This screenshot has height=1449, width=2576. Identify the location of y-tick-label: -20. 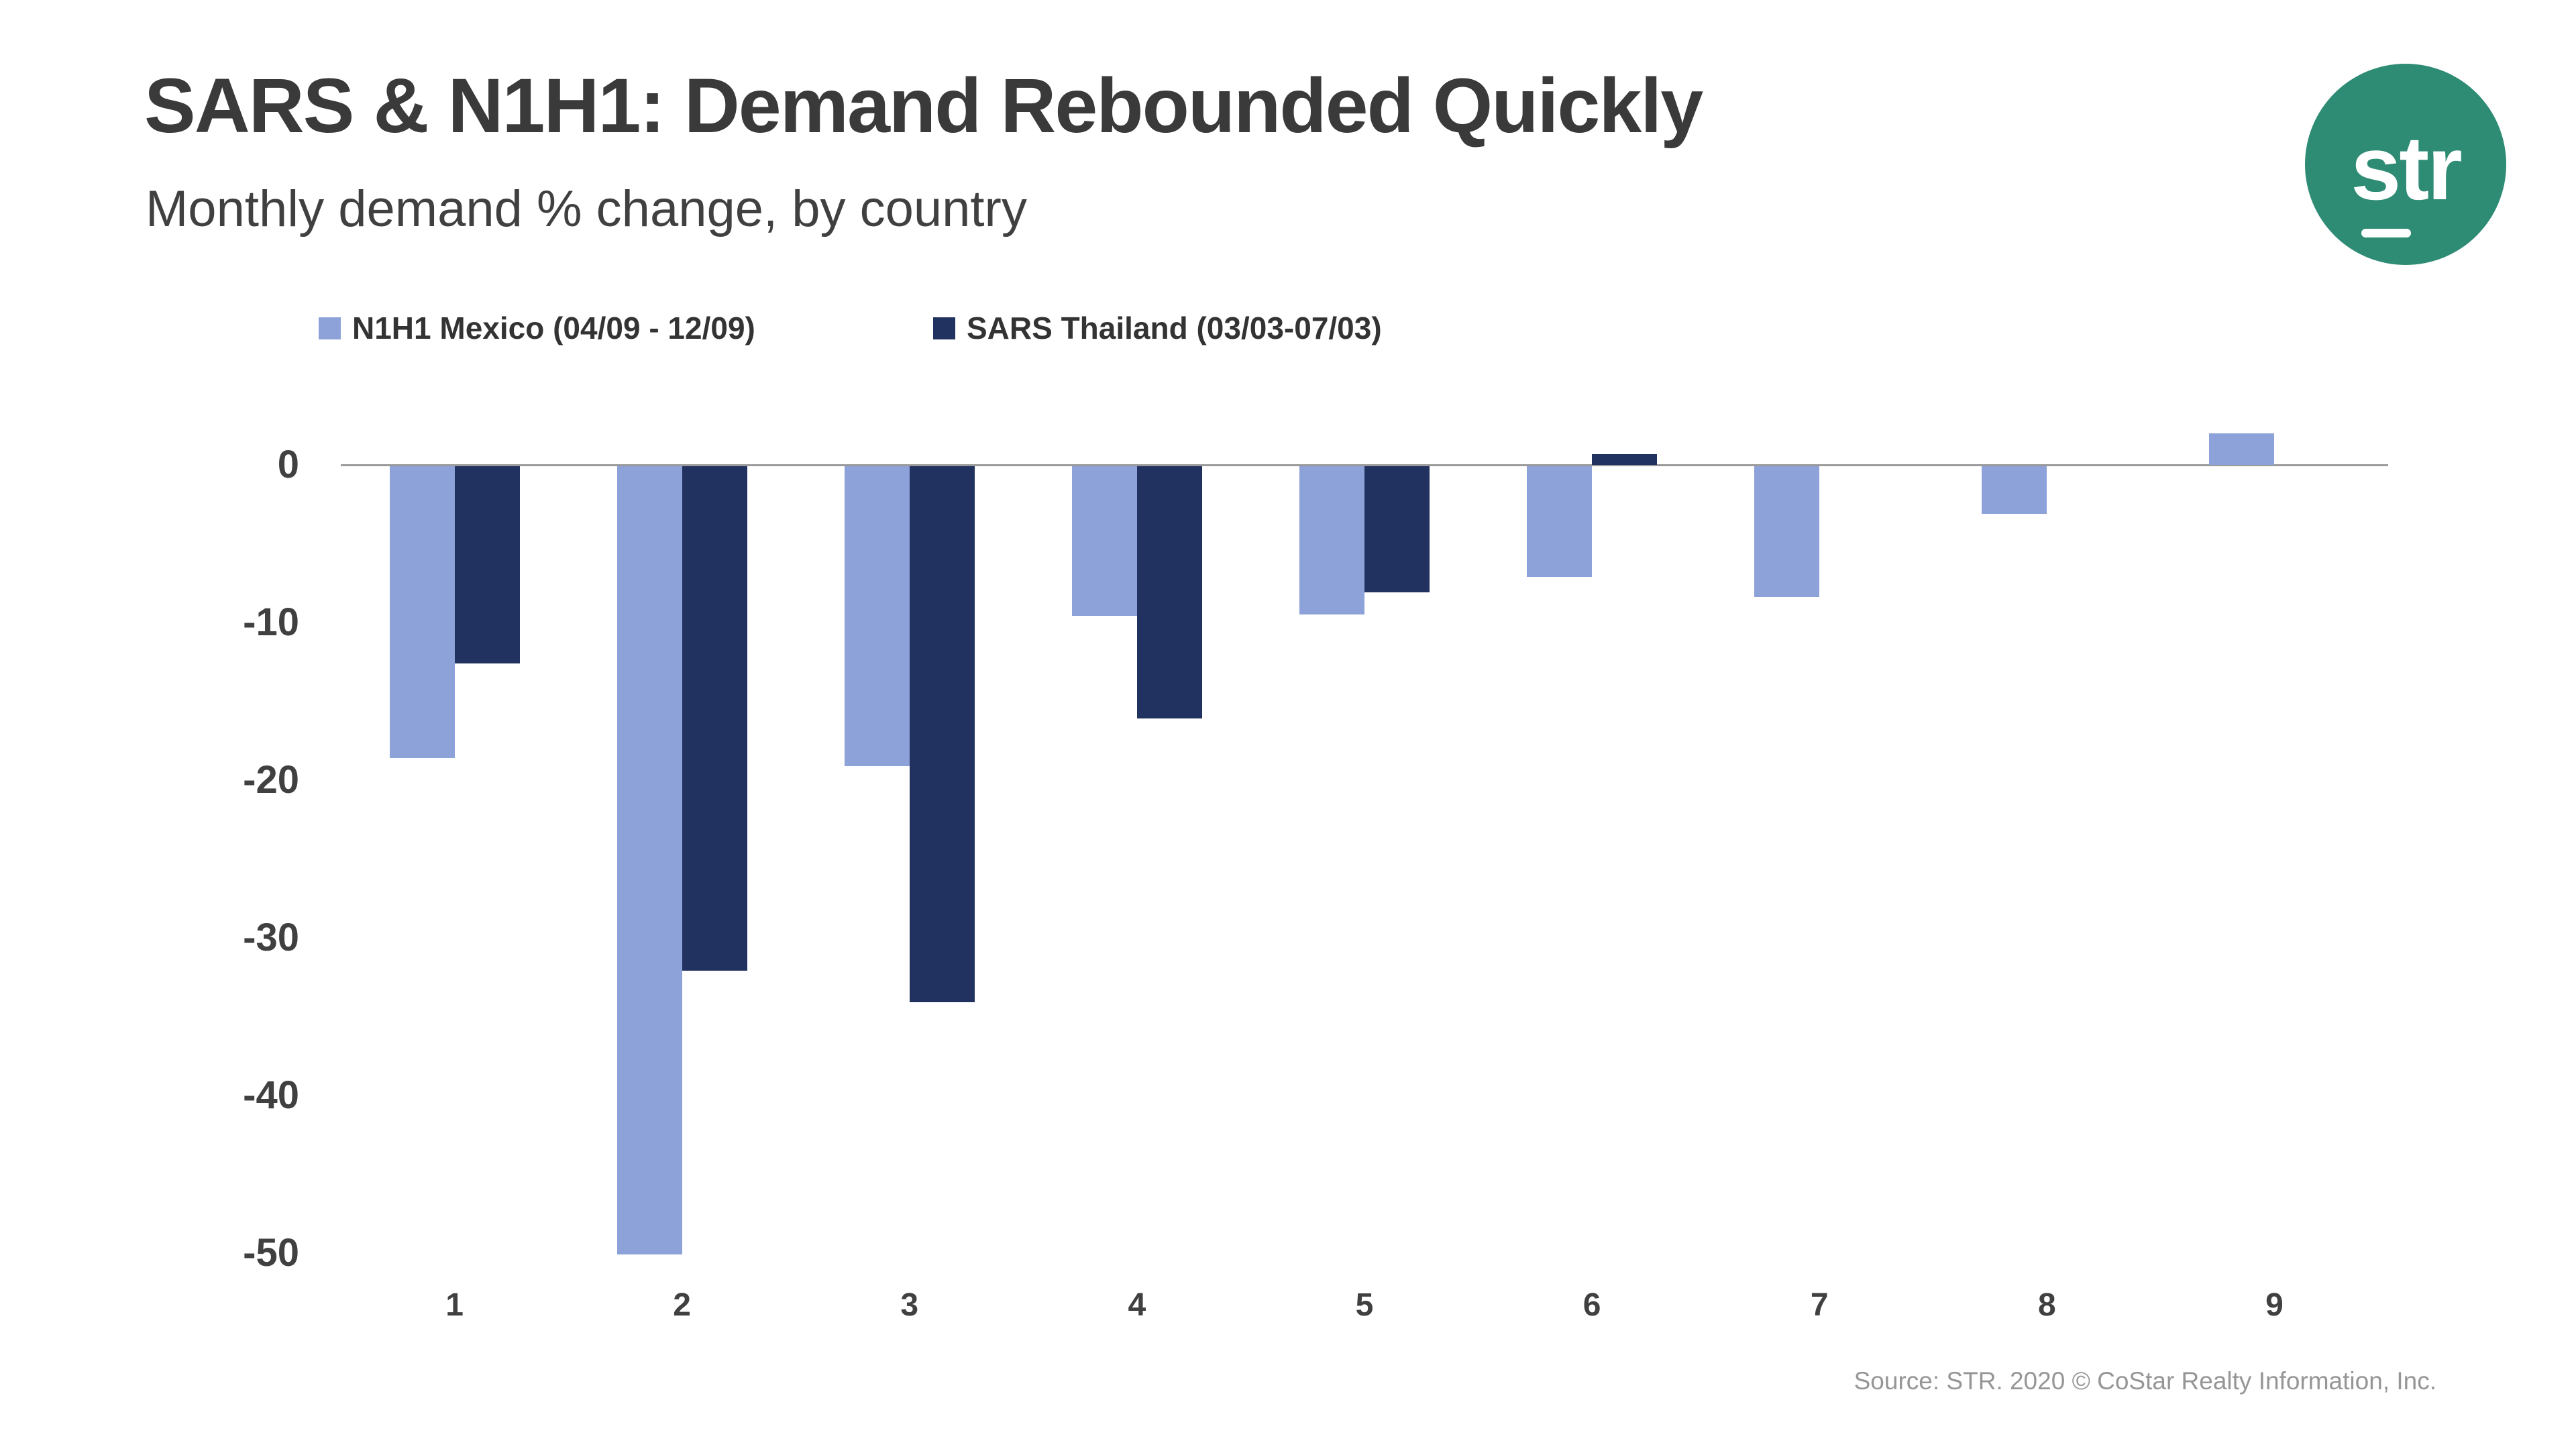
(271, 780).